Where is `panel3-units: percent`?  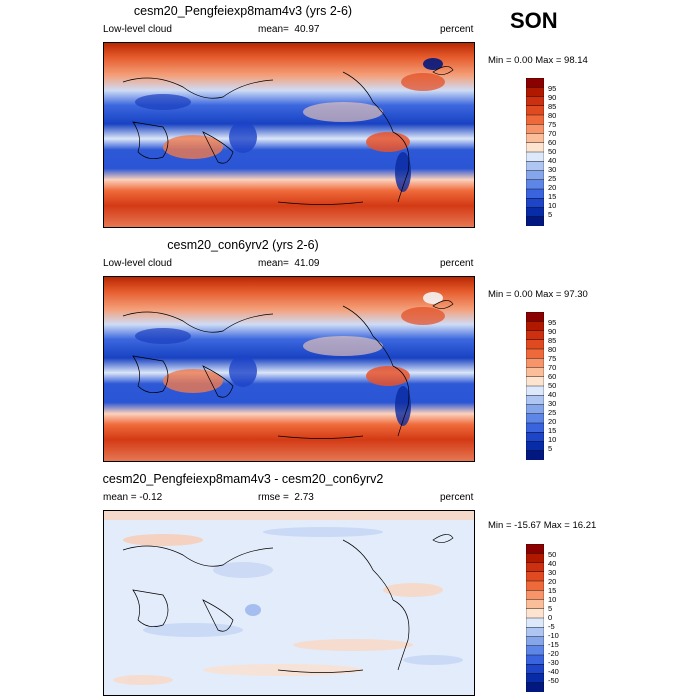
panel3-units: percent is located at coordinates (457, 497).